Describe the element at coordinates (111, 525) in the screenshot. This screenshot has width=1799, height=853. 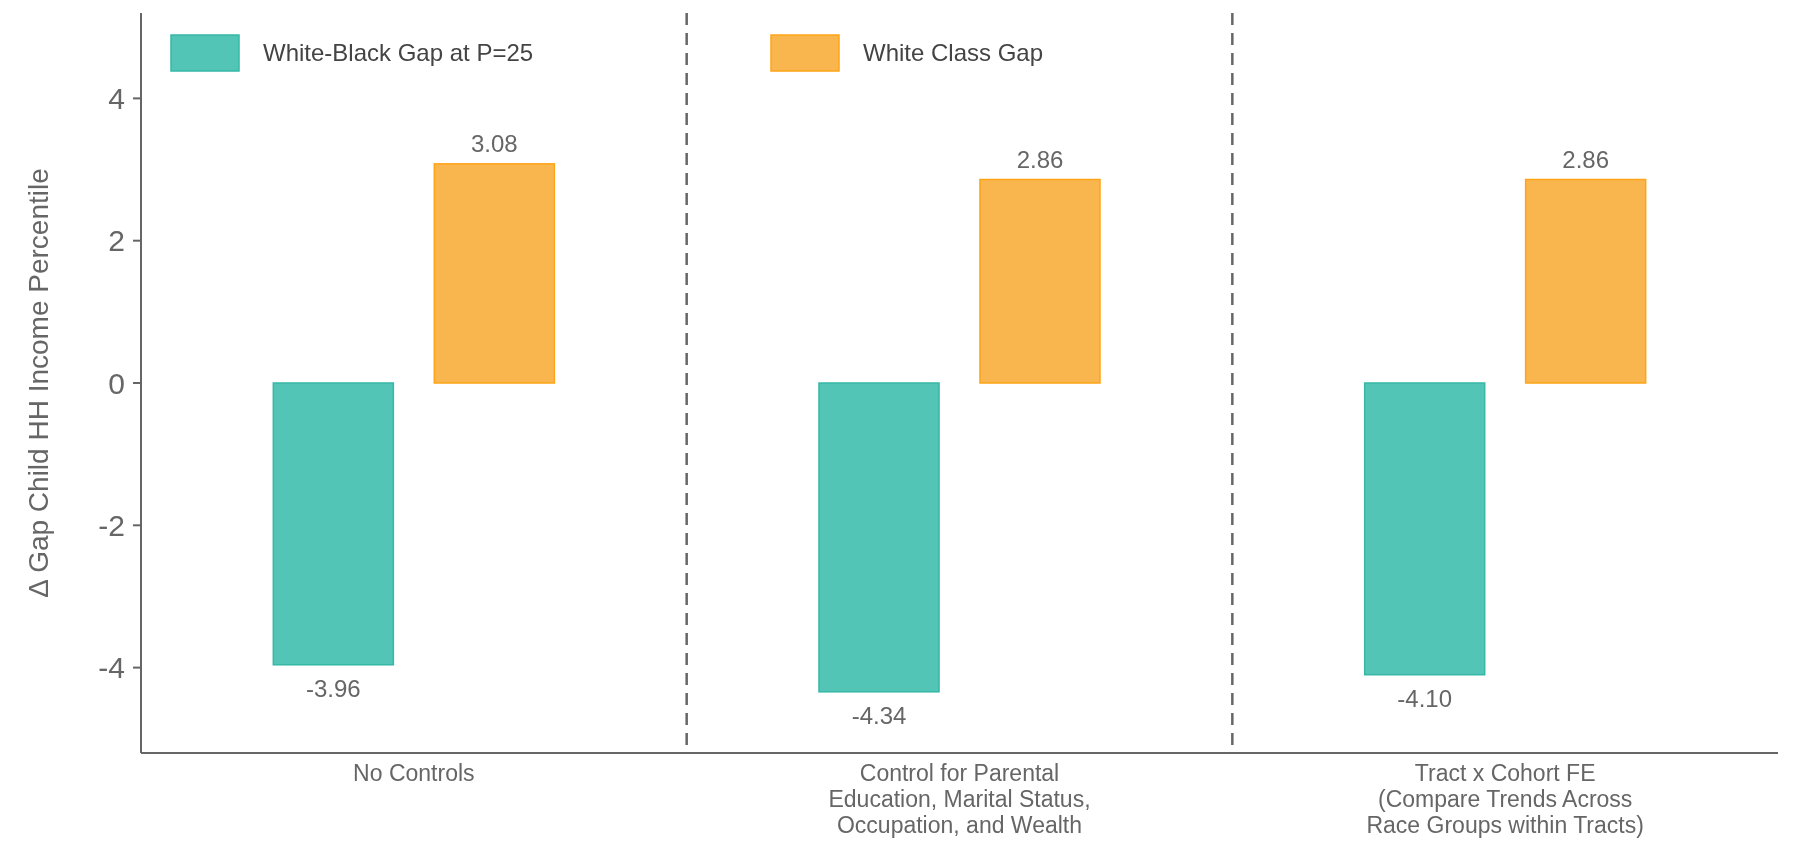
I see `y-tick-label: -2` at that location.